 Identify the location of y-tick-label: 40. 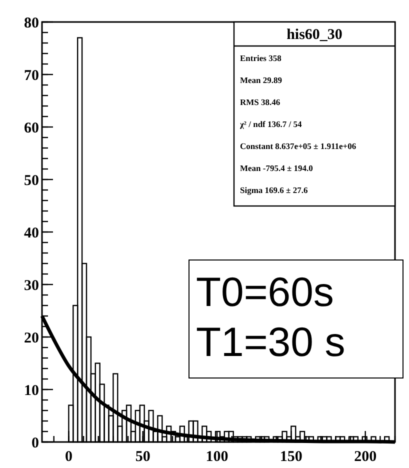
(31, 233).